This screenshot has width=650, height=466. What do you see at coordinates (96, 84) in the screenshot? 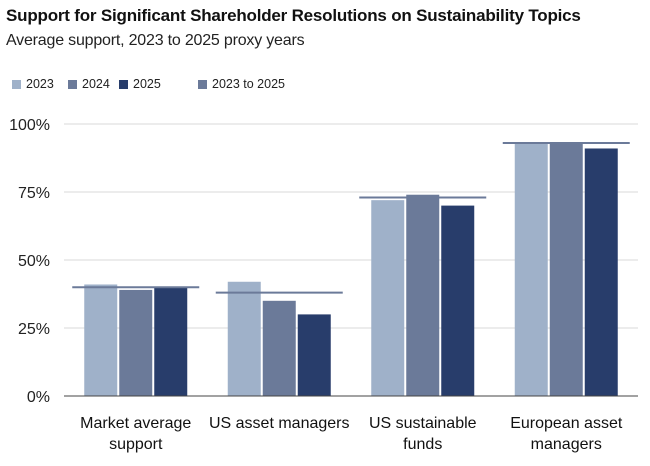
I see `legend-label-2024: 2024` at bounding box center [96, 84].